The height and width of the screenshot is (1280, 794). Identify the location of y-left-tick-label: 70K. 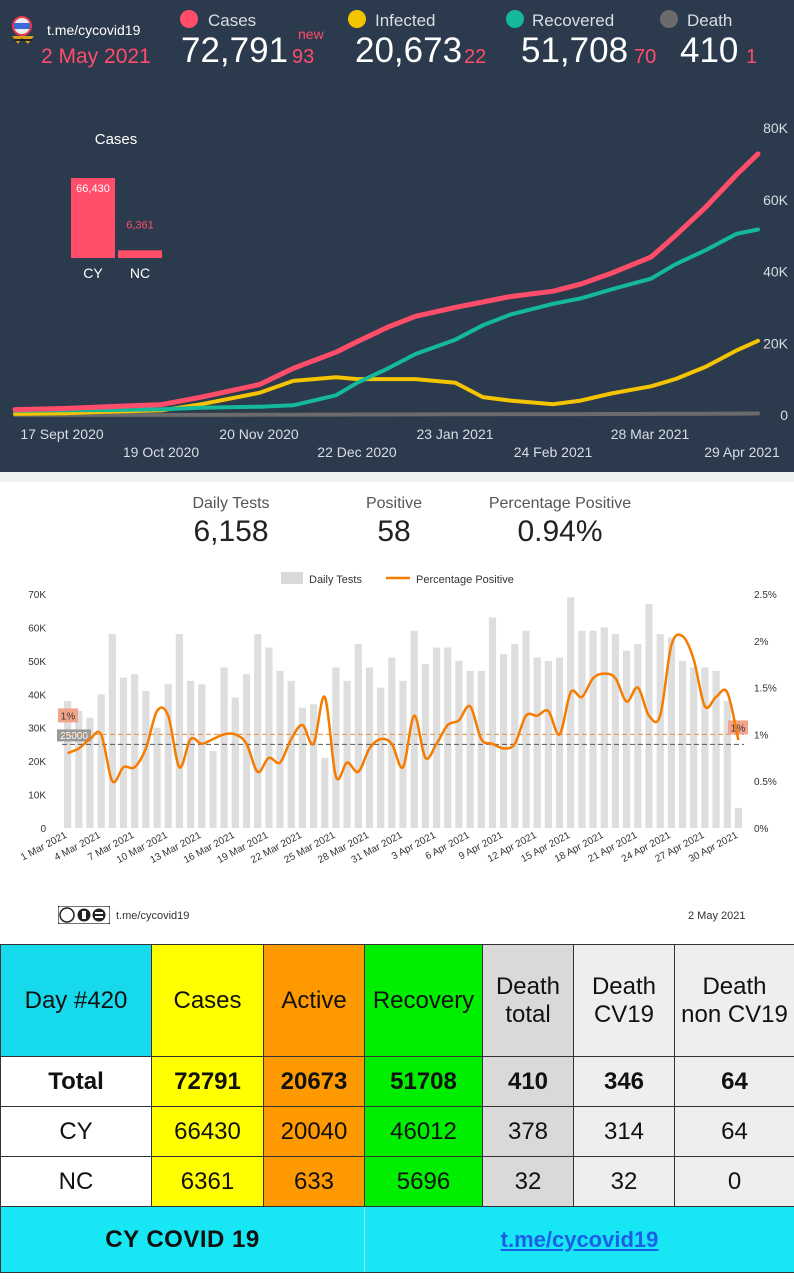
(37, 595).